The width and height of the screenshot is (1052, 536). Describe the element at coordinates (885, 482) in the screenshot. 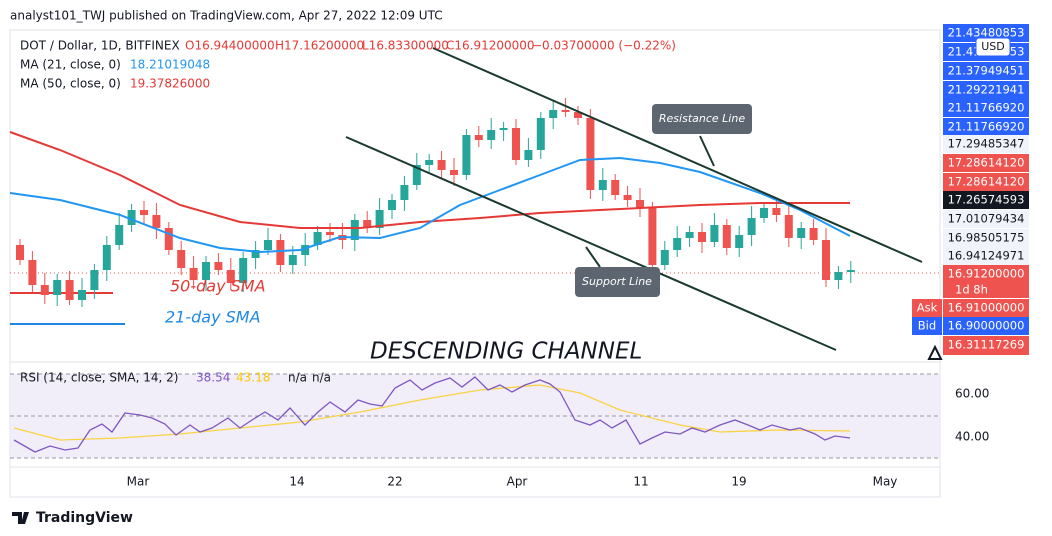

I see `x-axis-label: May` at that location.